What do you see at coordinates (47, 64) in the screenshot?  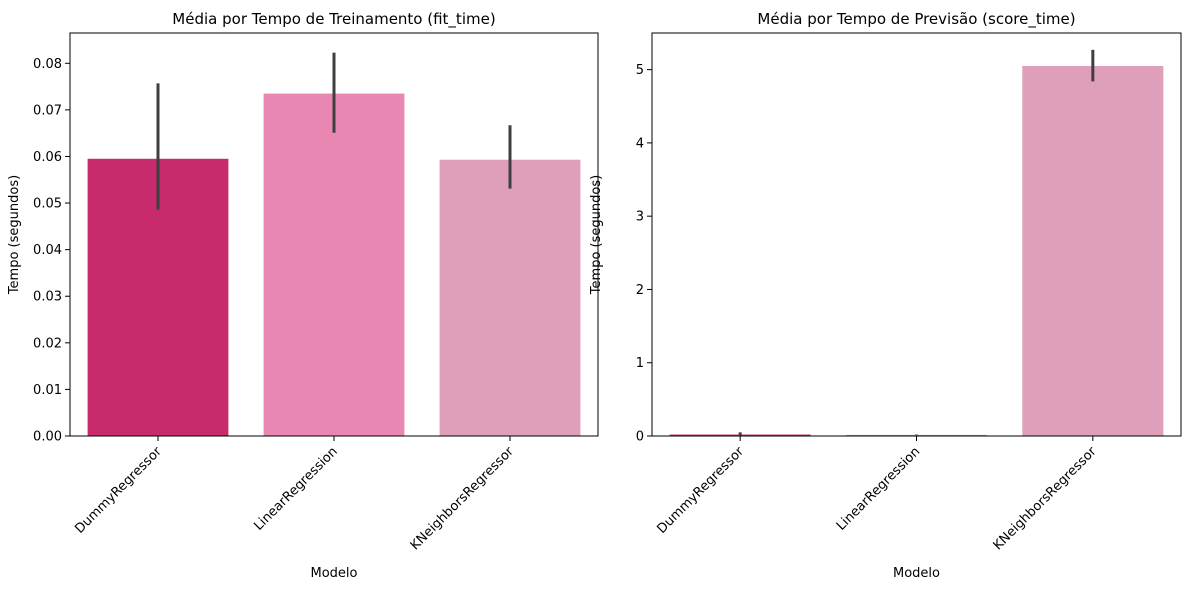 I see `y-tick-label: 0.08` at bounding box center [47, 64].